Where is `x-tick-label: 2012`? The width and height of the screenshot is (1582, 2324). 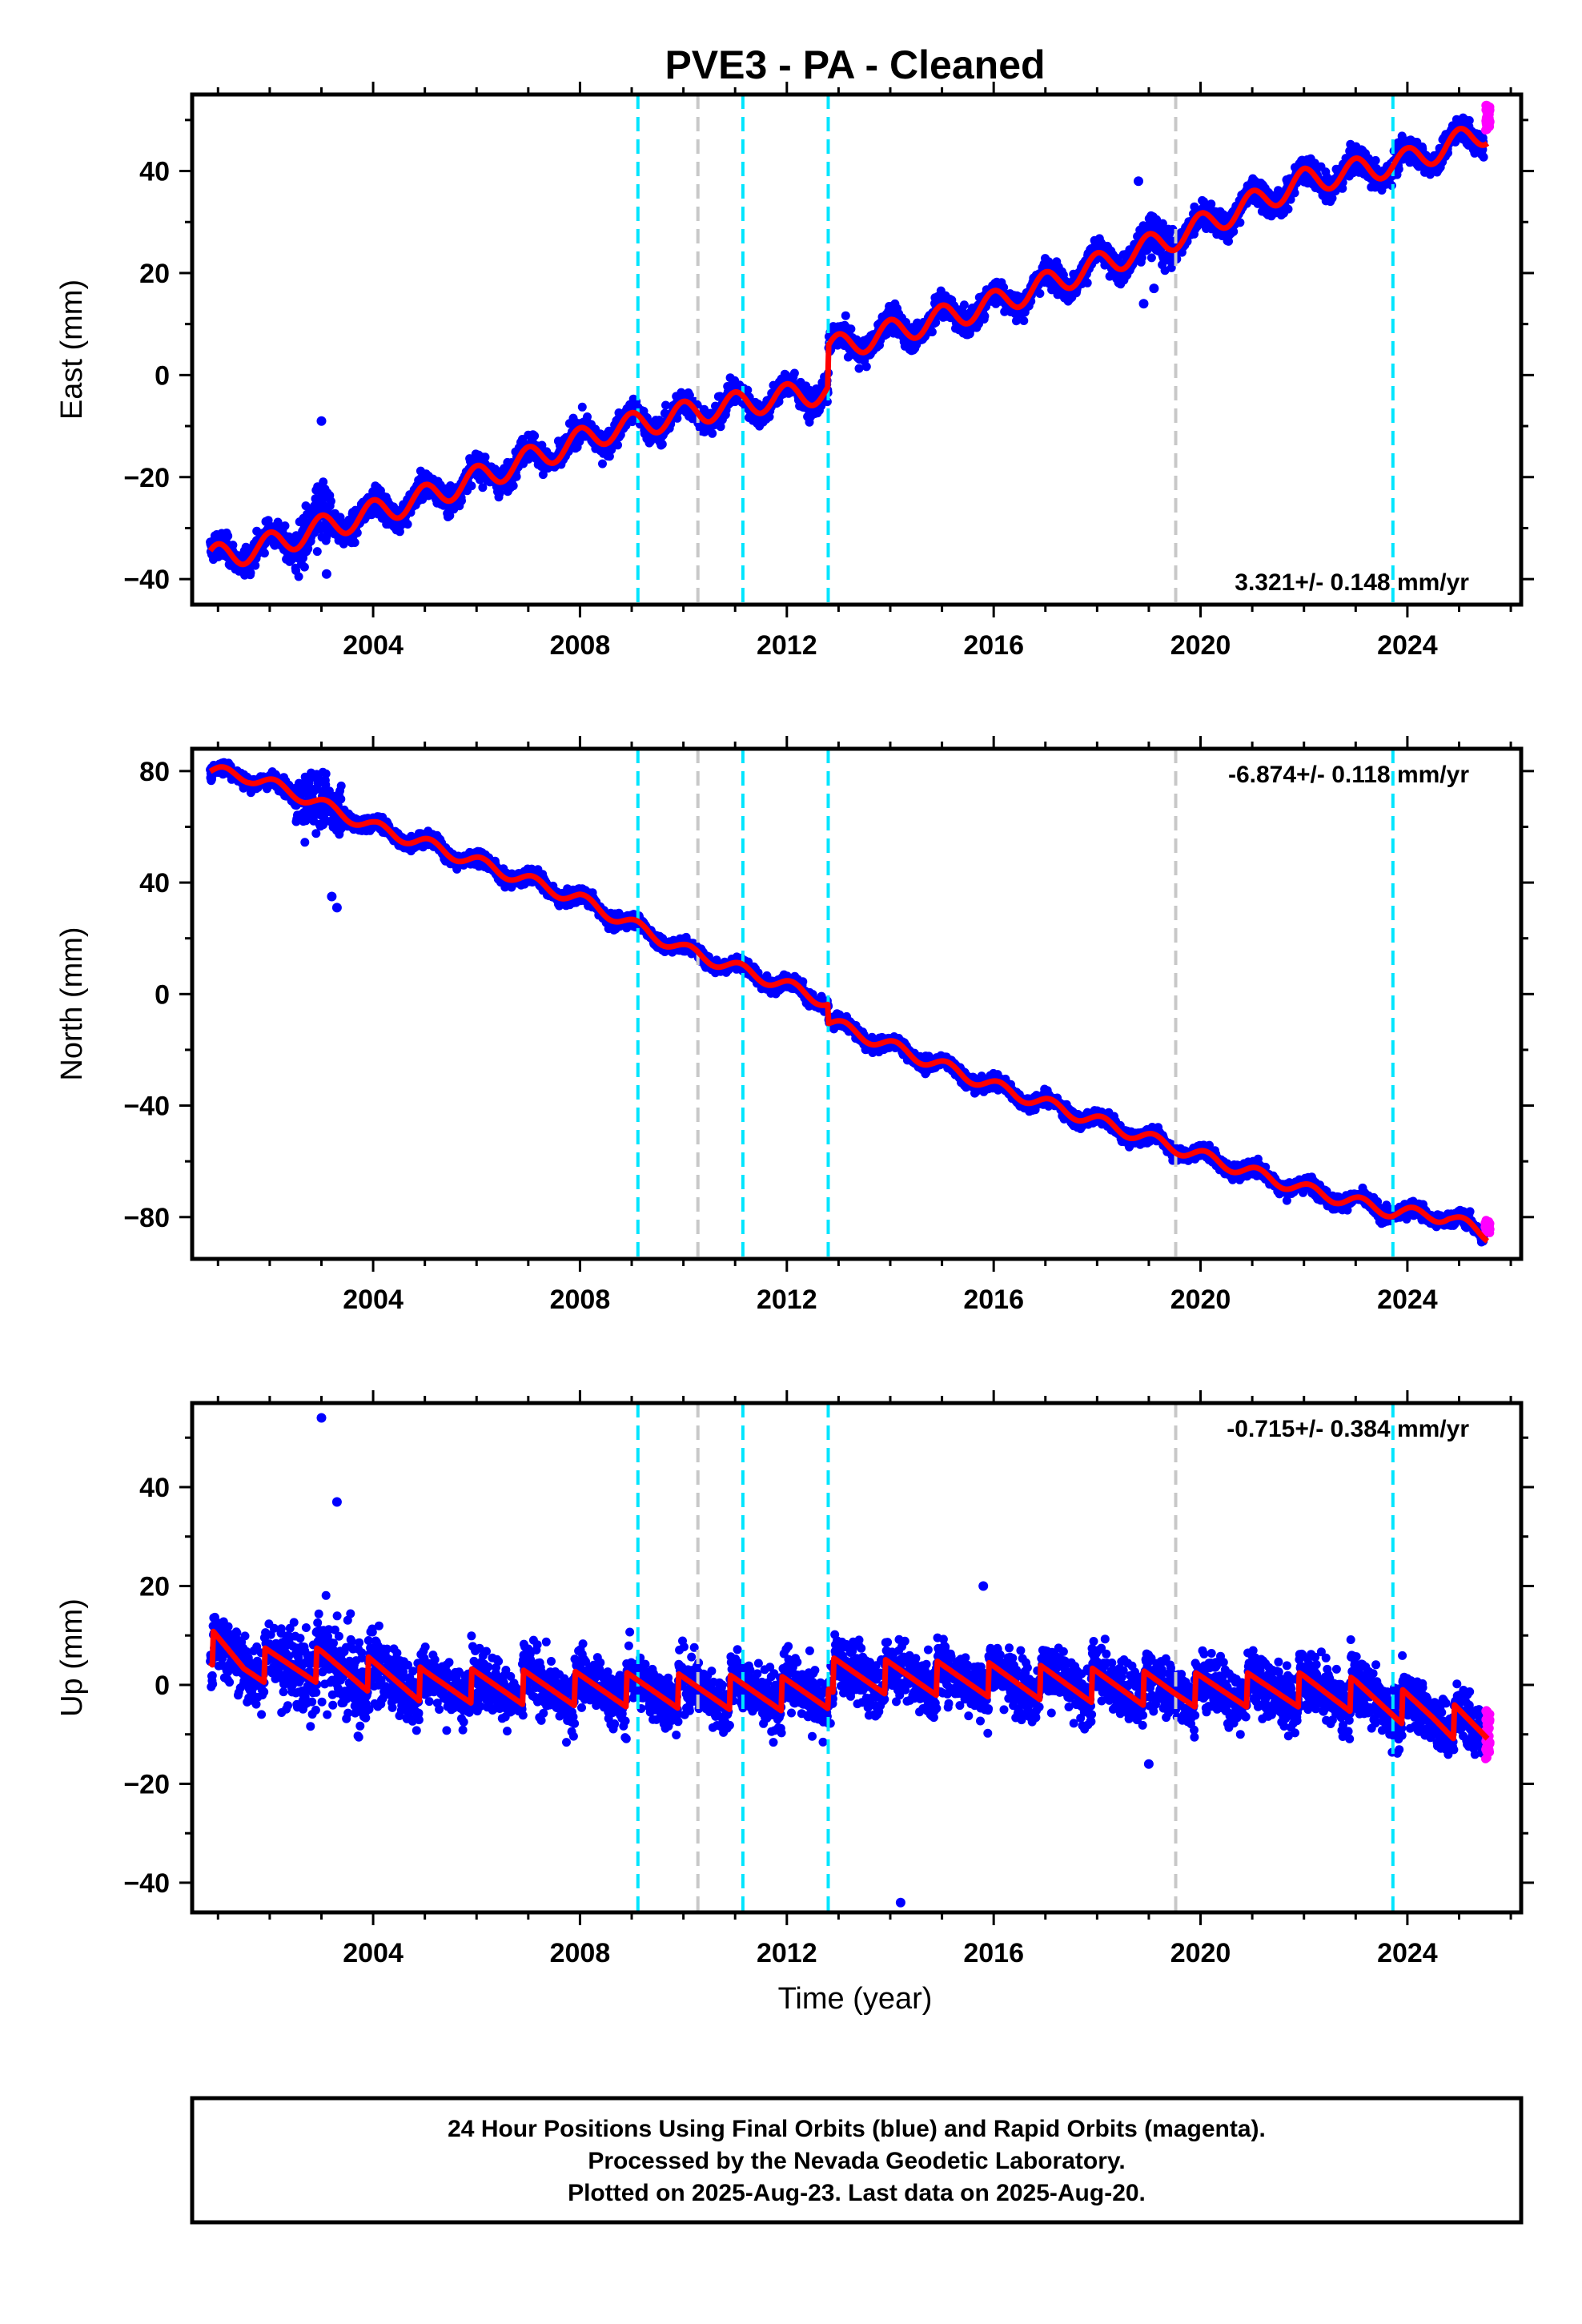 x-tick-label: 2012 is located at coordinates (787, 645).